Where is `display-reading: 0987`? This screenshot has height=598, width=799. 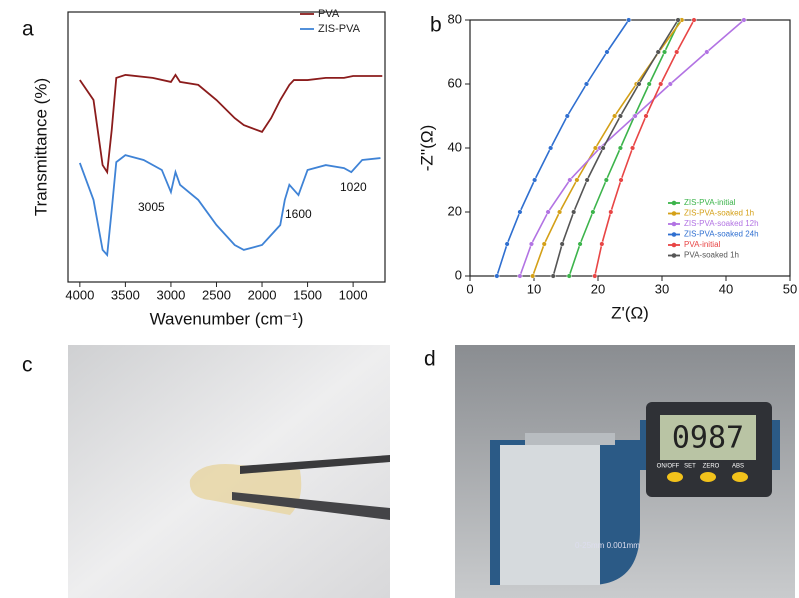
display-reading: 0987 is located at coordinates (708, 438).